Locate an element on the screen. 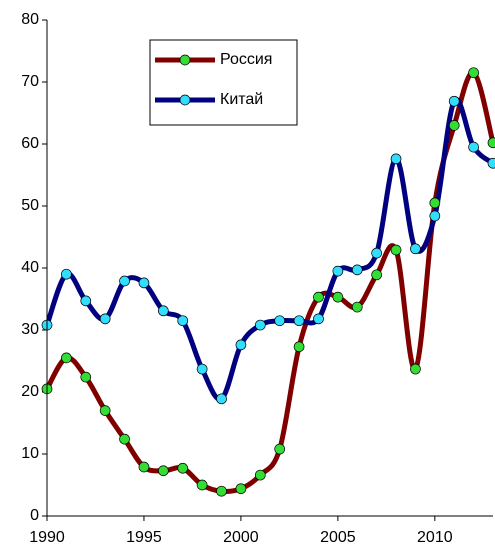 The height and width of the screenshot is (551, 495). y-tick-label: 50 is located at coordinates (30, 205).